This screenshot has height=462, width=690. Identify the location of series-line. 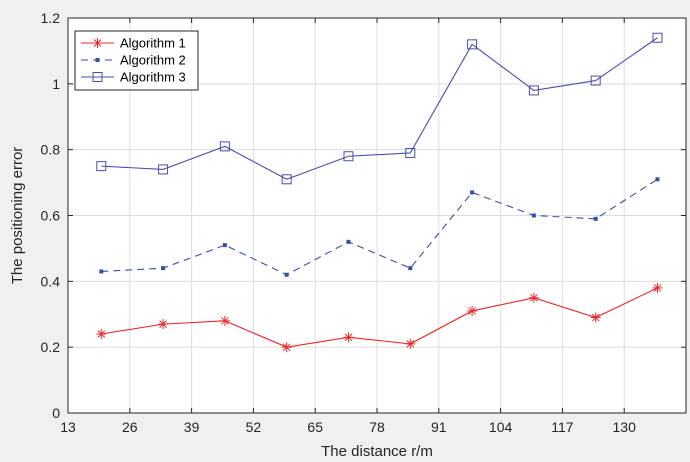
(379, 317).